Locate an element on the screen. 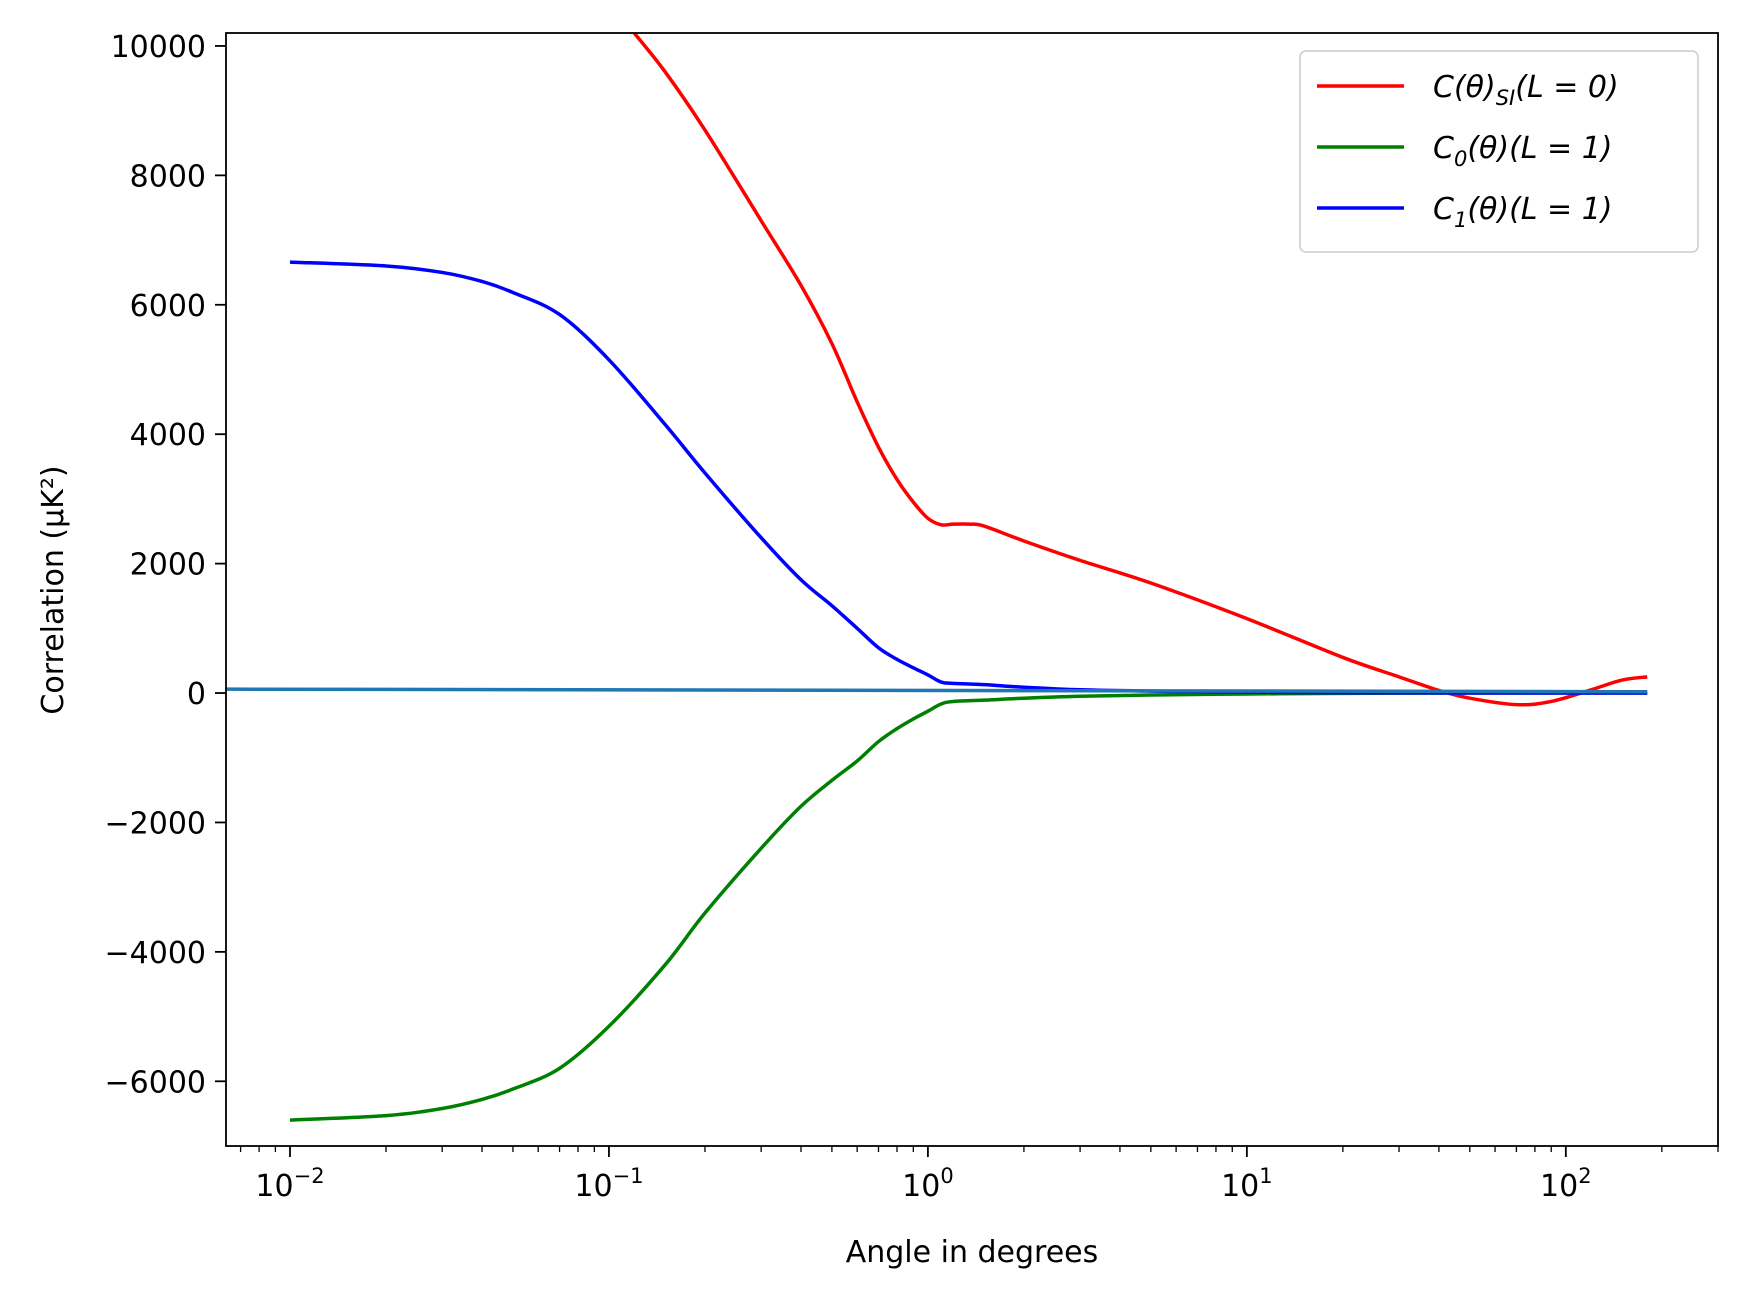 The image size is (1743, 1303). y-tick-label: 10000 is located at coordinates (158, 47).